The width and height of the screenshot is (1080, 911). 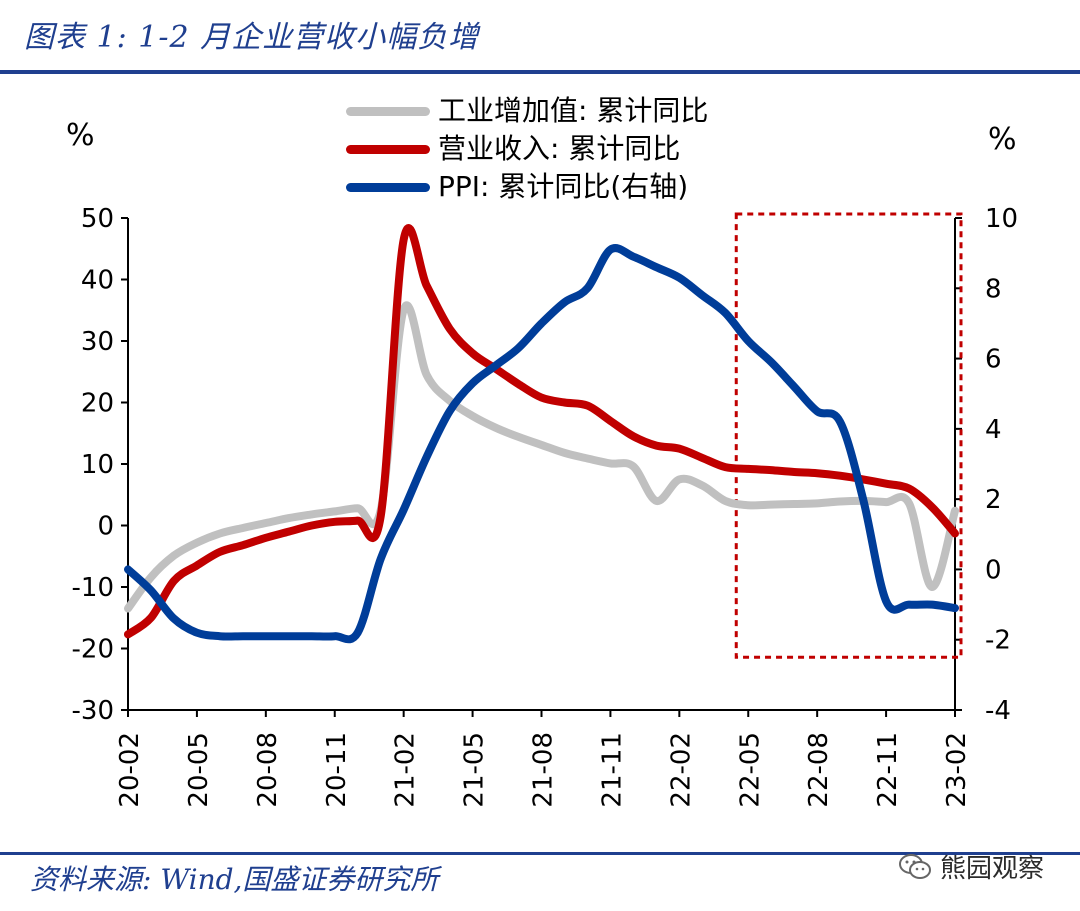 What do you see at coordinates (612, 770) in the screenshot?
I see `x-tick-label: 21-11` at bounding box center [612, 770].